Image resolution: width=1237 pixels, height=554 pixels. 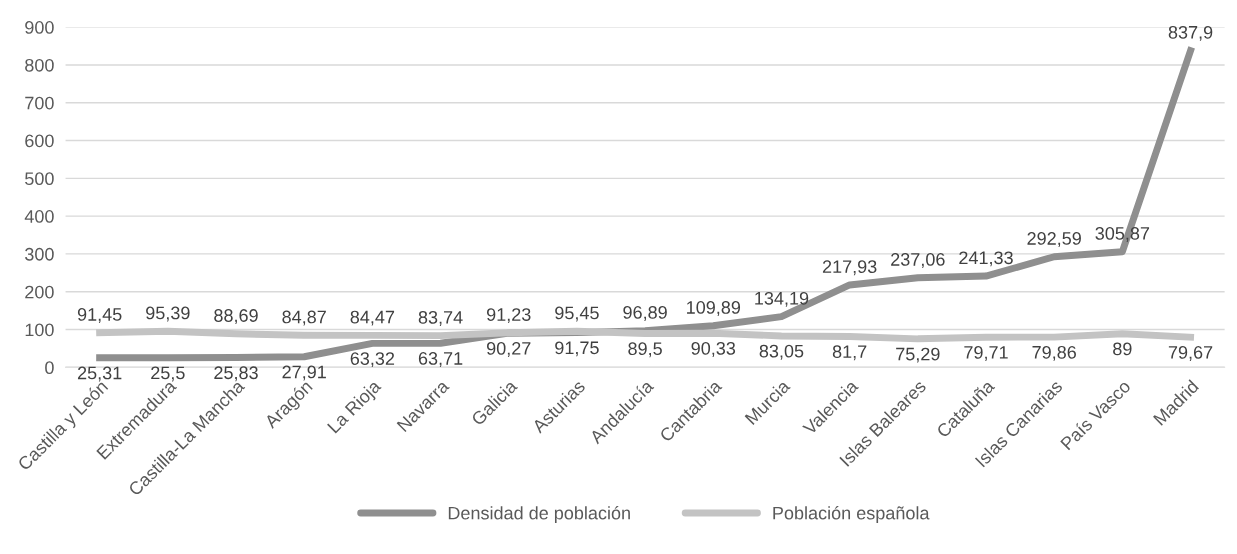 I want to click on data-label: 241,33, so click(x=986, y=259).